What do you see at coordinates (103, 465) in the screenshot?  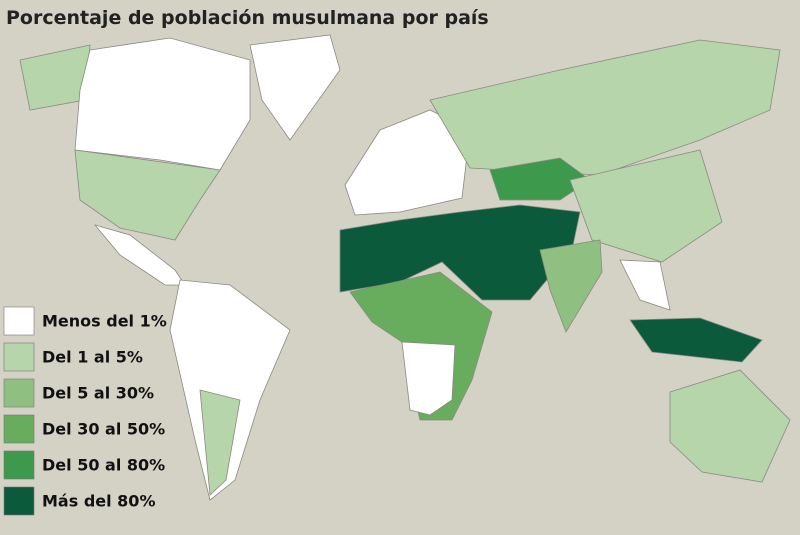 I see `legend-label: Del 50 al 80%` at bounding box center [103, 465].